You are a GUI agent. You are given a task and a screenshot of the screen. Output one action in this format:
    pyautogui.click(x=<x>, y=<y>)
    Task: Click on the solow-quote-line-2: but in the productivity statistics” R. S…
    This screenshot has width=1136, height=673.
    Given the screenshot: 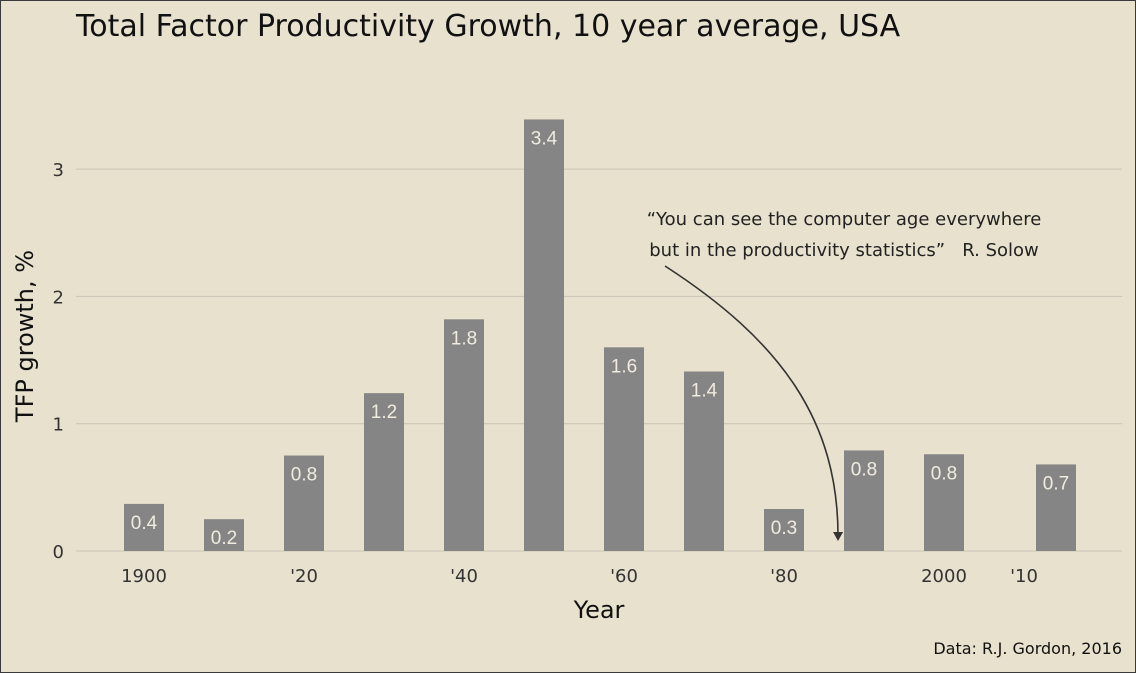 What is the action you would take?
    pyautogui.click(x=844, y=250)
    